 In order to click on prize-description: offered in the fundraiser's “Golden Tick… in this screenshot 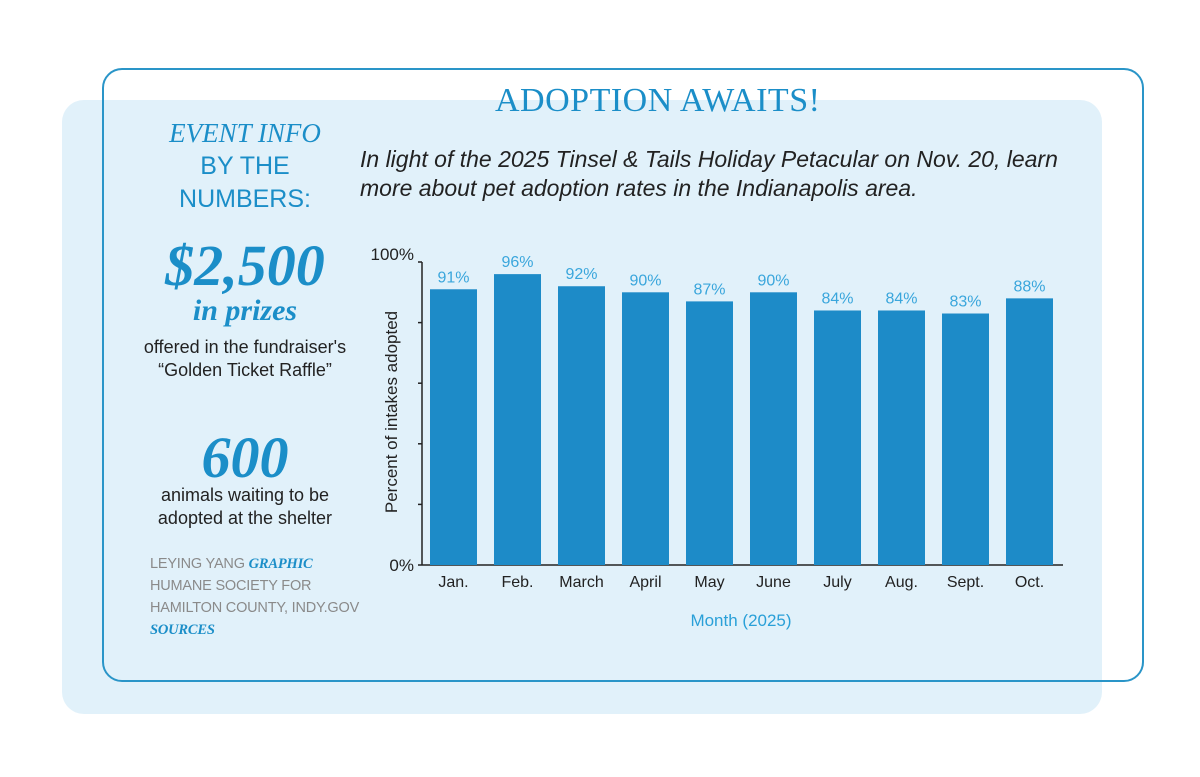, I will do `click(245, 358)`.